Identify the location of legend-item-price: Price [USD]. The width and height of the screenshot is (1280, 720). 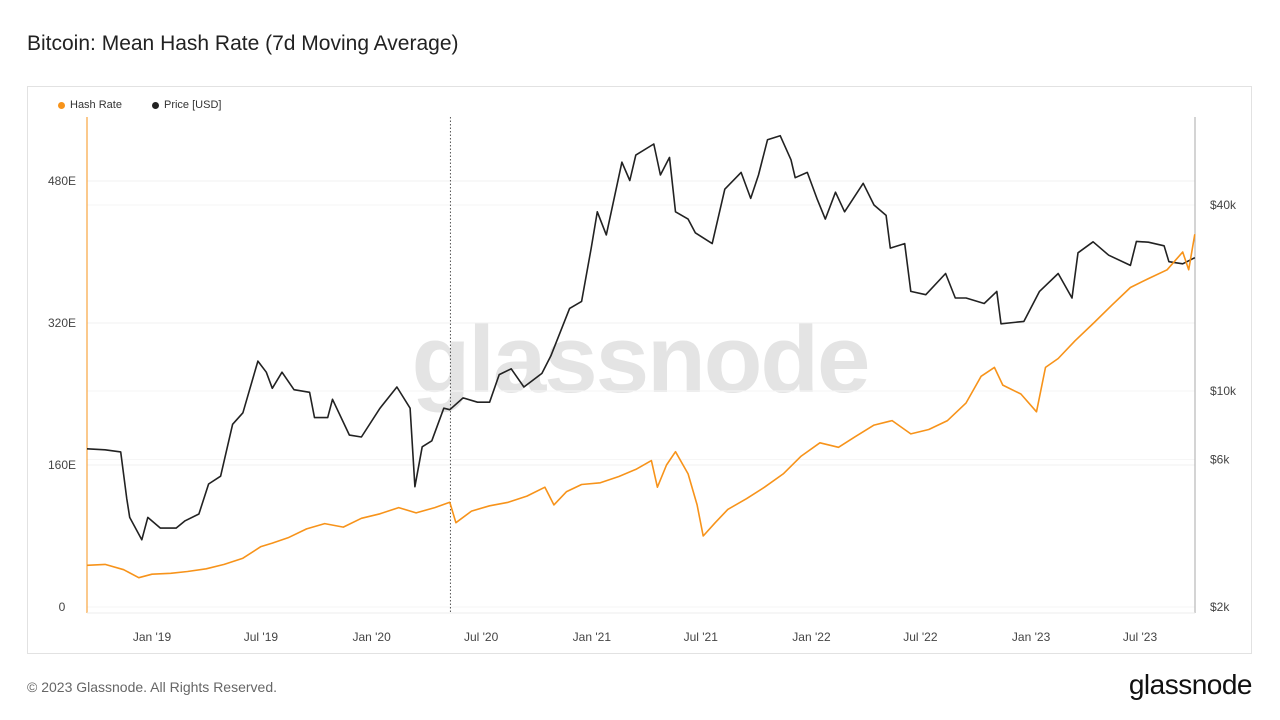
(186, 105).